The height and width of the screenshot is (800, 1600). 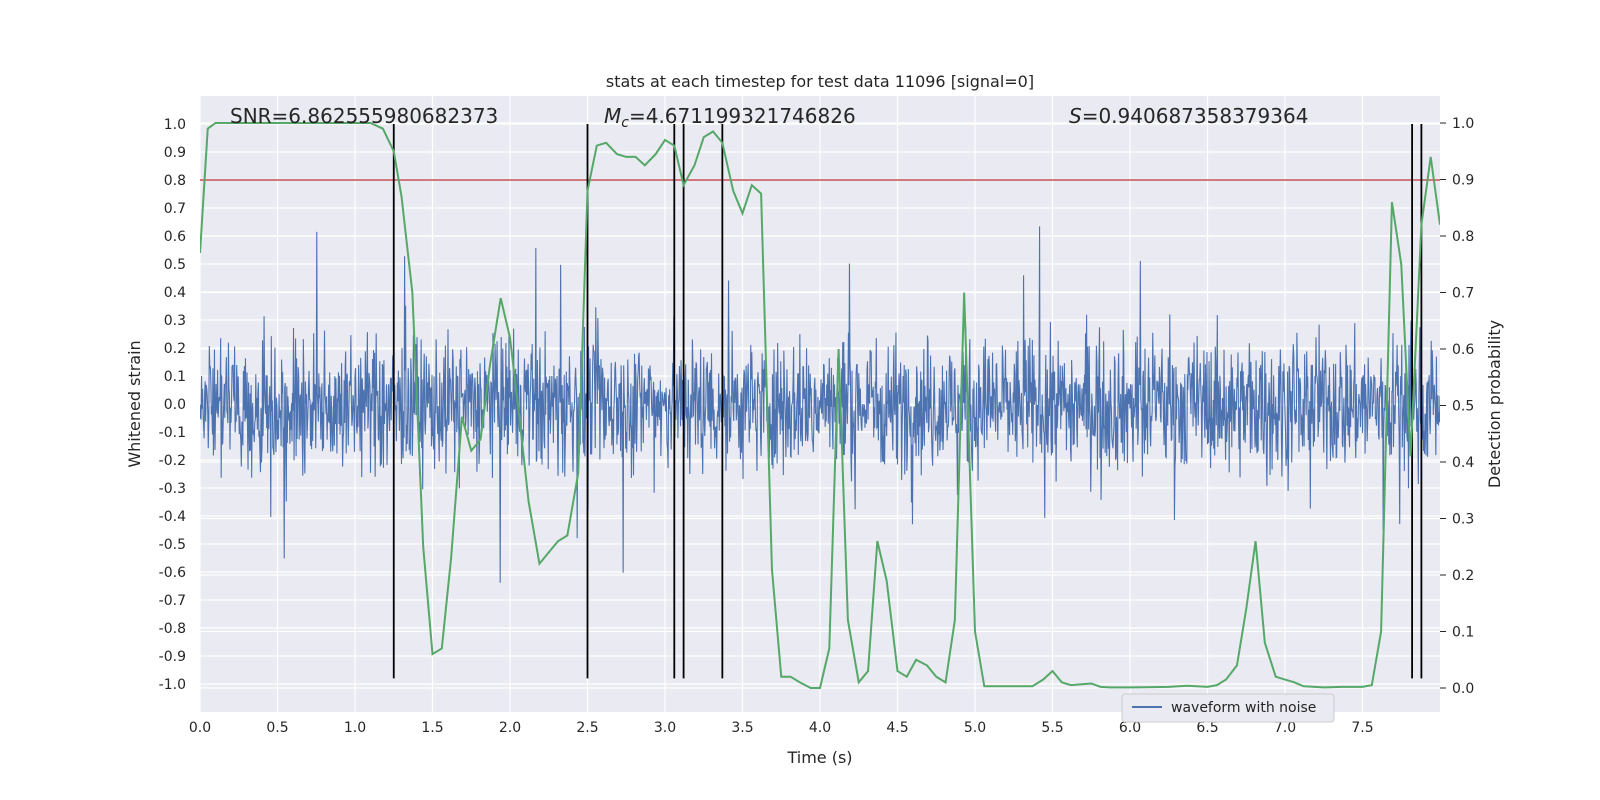 I want to click on y-tick-label-left: -0.9, so click(x=172, y=657).